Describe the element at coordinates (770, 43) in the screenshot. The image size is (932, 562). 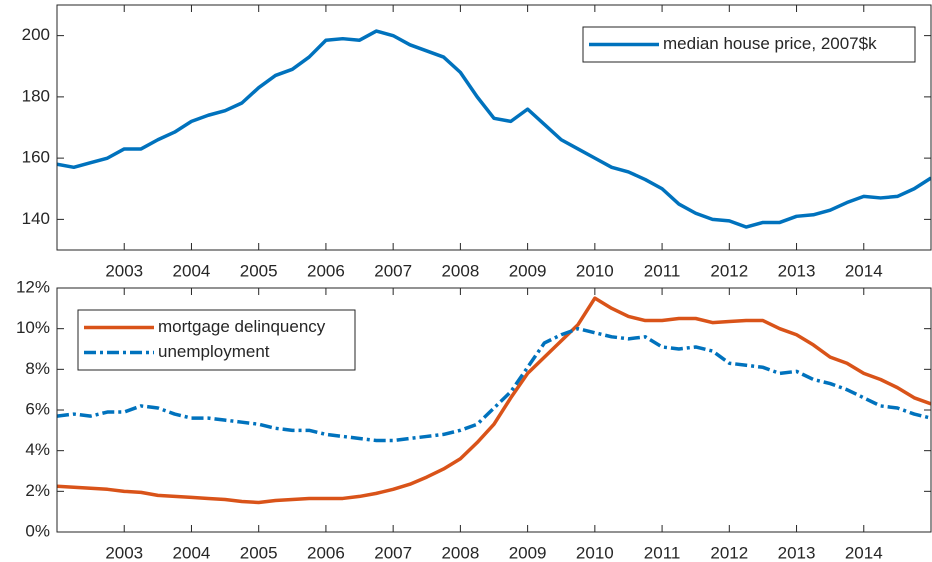
I see `legend-label: median house price, 2007$k` at that location.